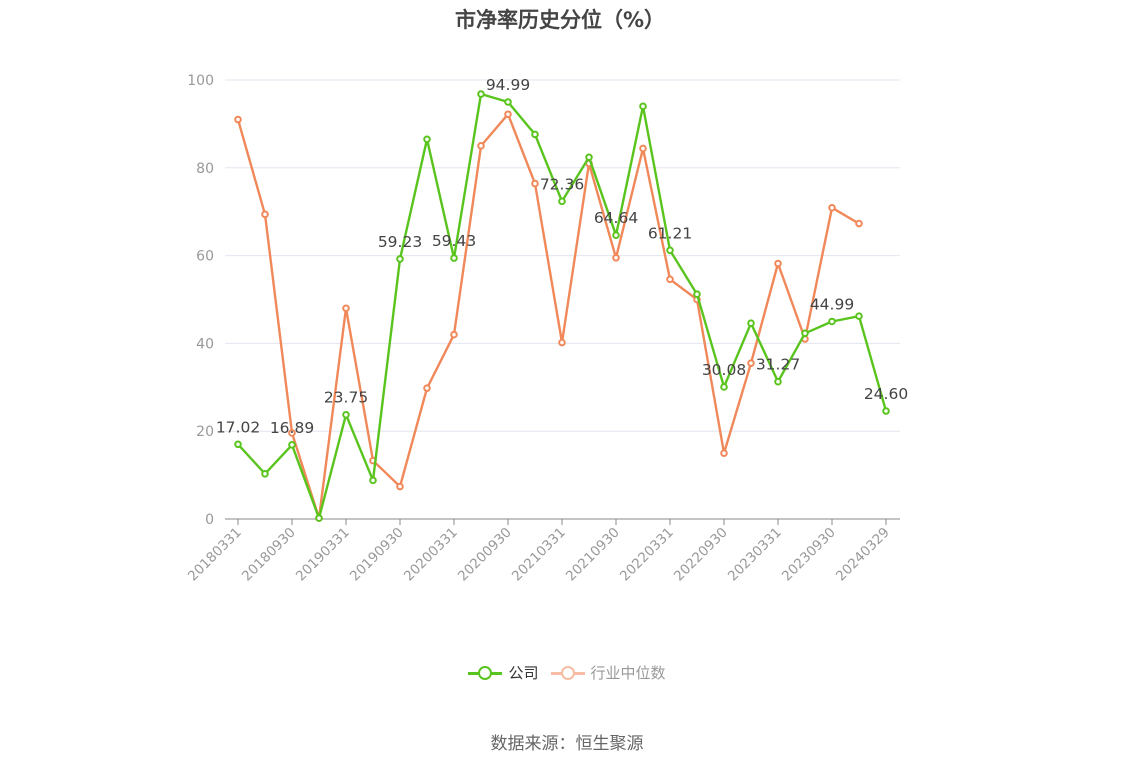  Describe the element at coordinates (400, 242) in the screenshot. I see `data-label: 59.23` at that location.